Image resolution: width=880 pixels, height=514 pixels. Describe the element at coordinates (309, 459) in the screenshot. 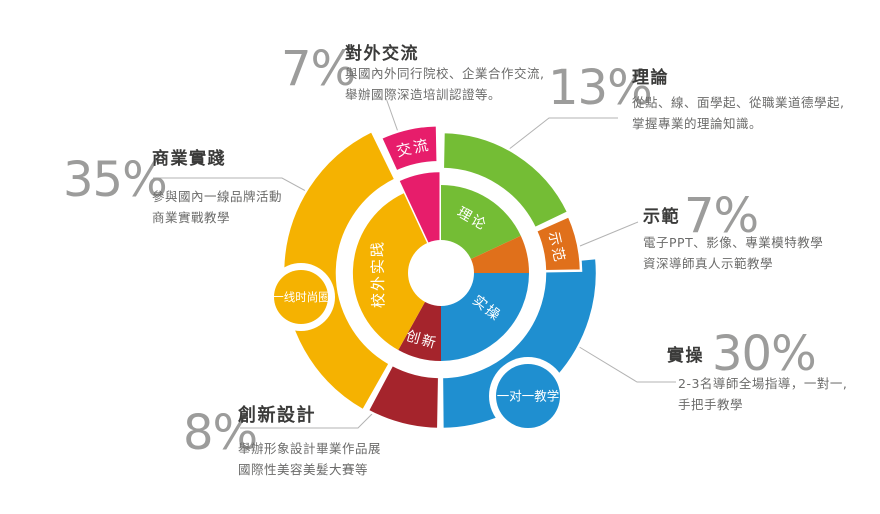

I see `callout-chuangxin-desc: 舉辦形象設計畢業作品展 國際性美容美髮大賽等` at that location.